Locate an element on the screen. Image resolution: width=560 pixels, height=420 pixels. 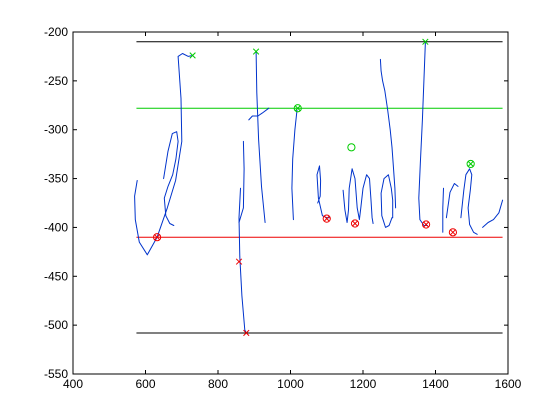
y-tick-label: -350 is located at coordinates (56, 179).